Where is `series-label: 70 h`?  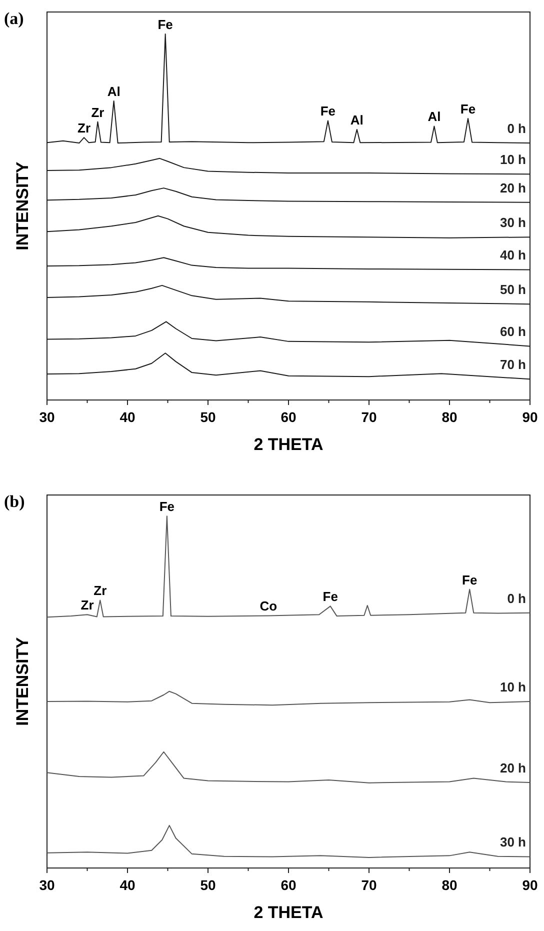 series-label: 70 h is located at coordinates (513, 364).